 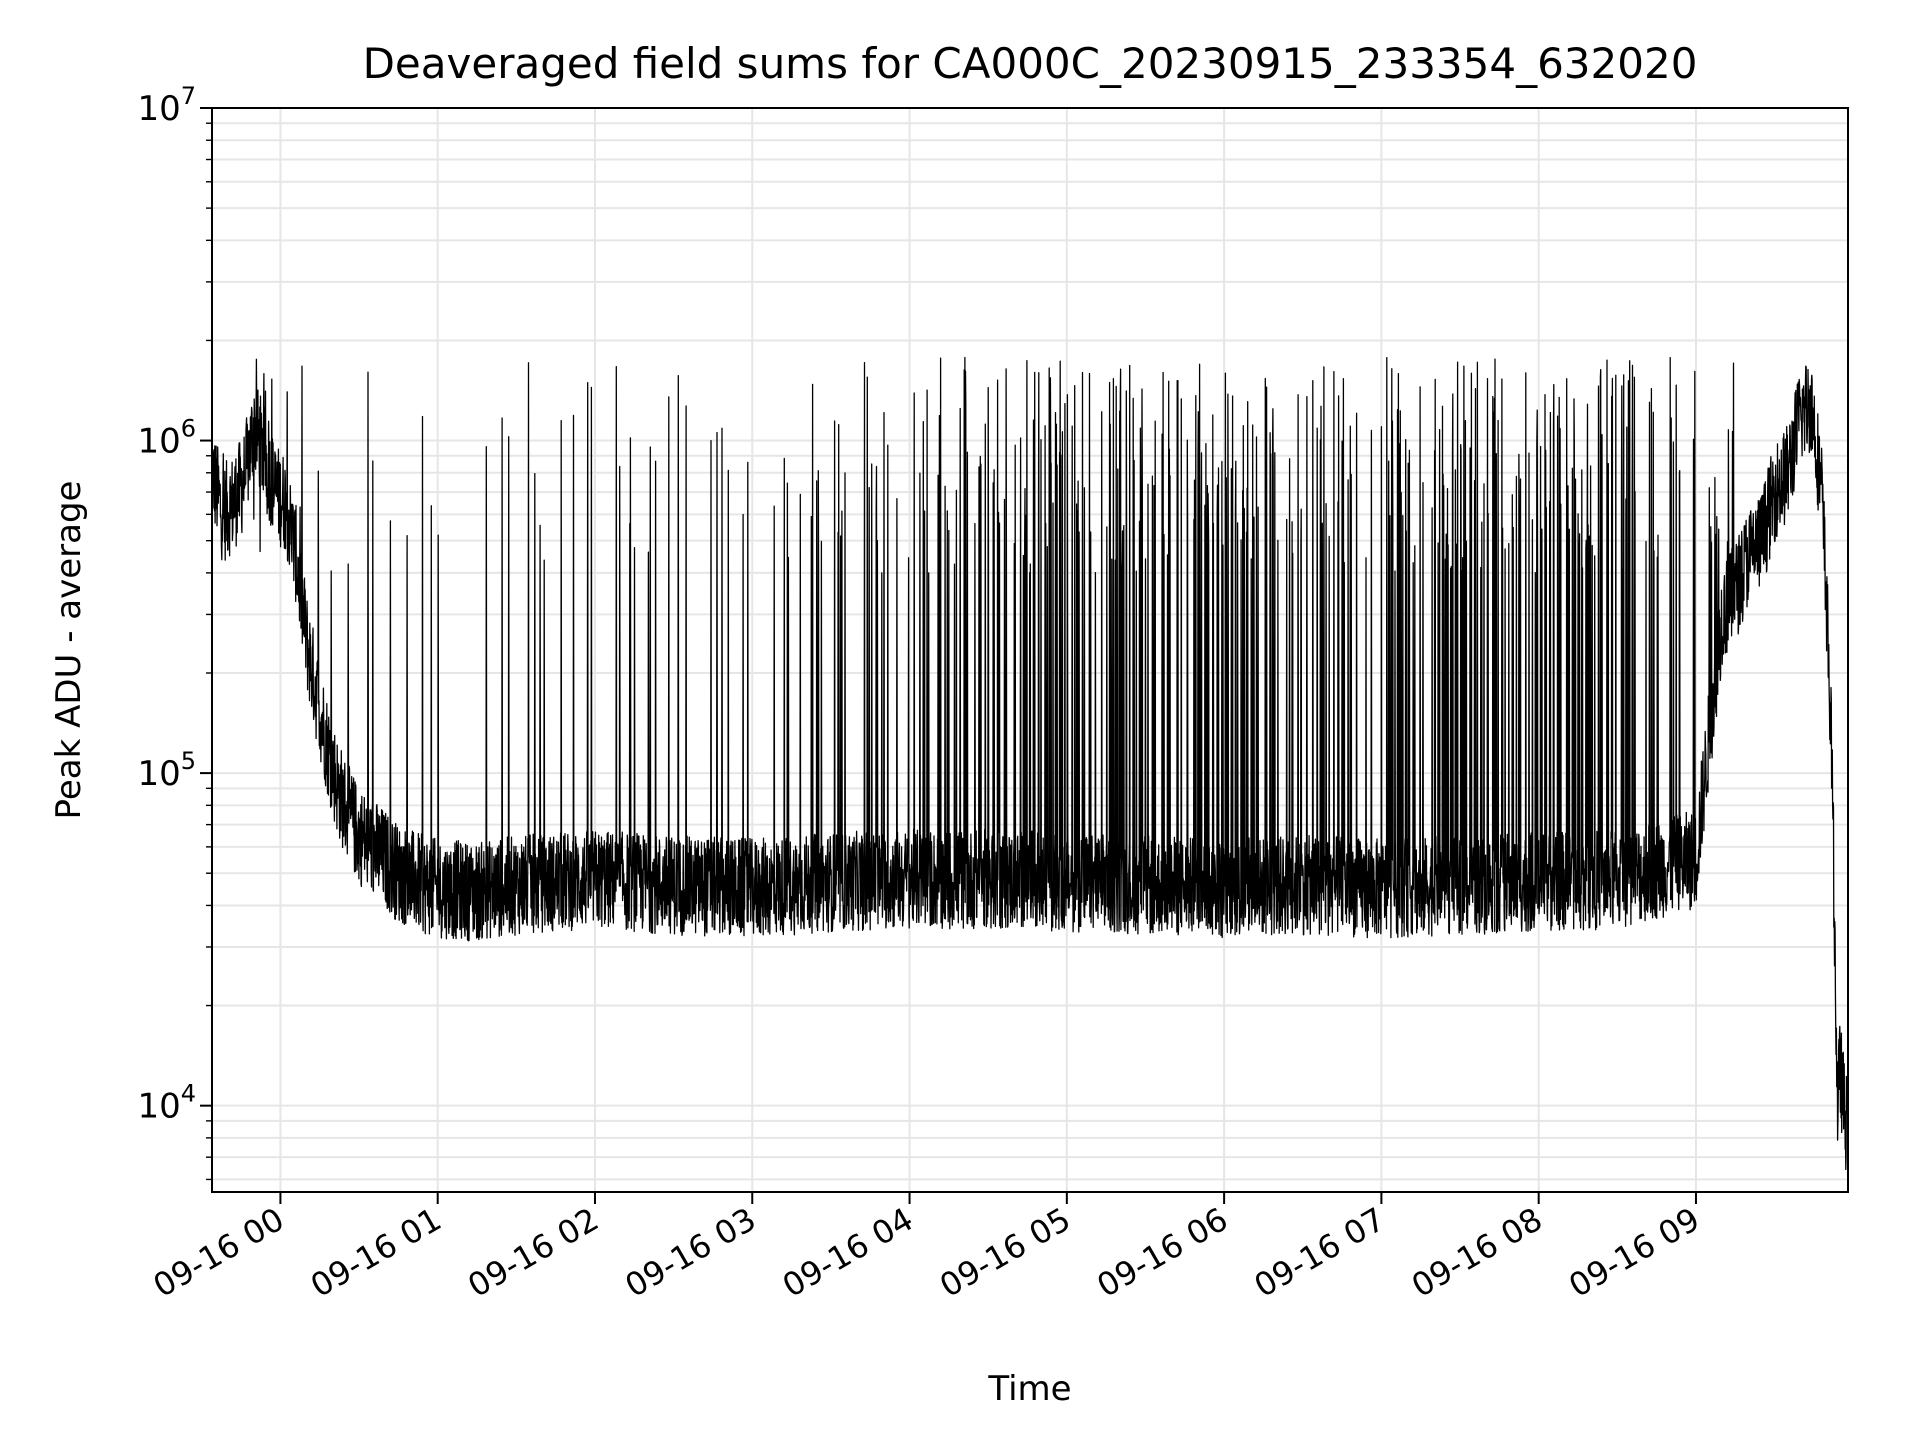 I want to click on x-tick-label: 09-16 05, so click(x=1005, y=1252).